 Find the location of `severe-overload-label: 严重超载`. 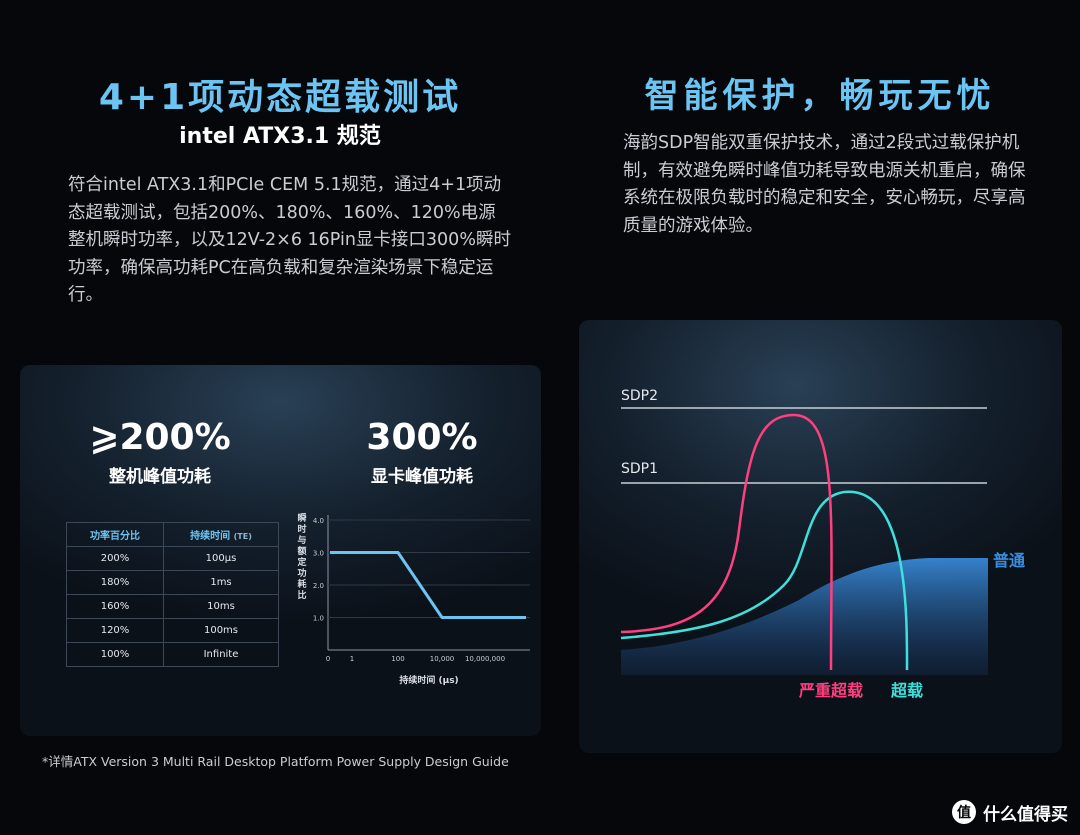

severe-overload-label: 严重超载 is located at coordinates (830, 690).